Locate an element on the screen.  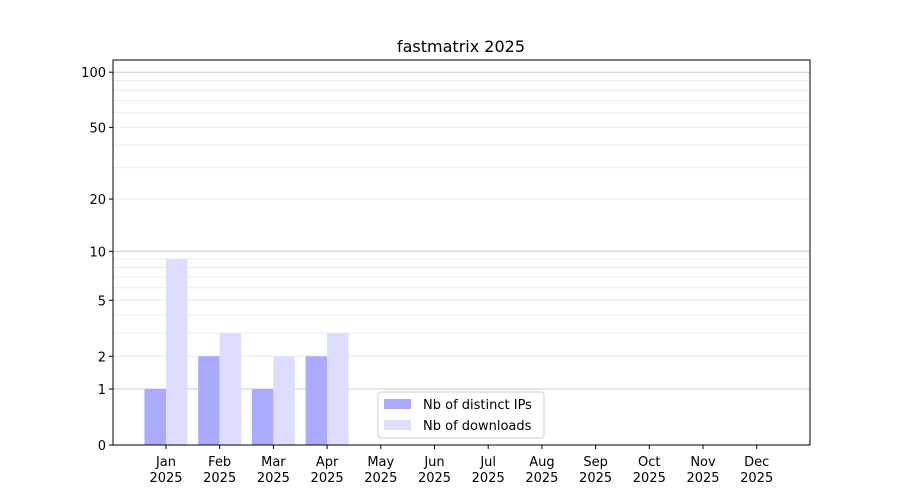
x-tick-label: Jul 2025 is located at coordinates (488, 470).